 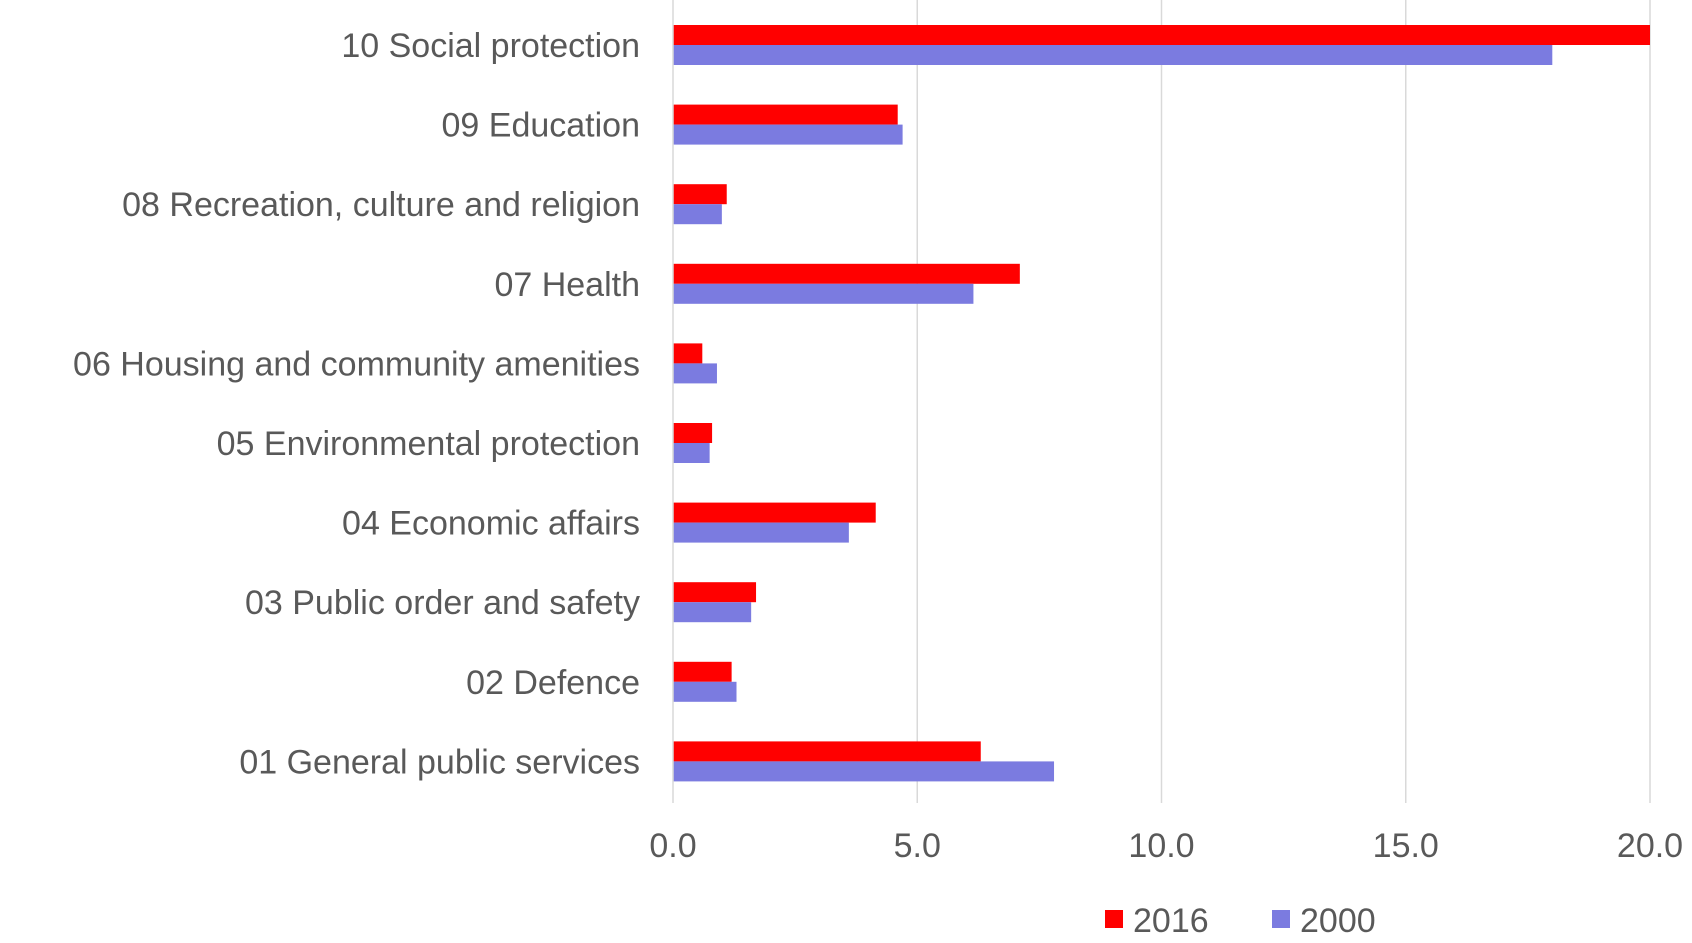 What do you see at coordinates (567, 285) in the screenshot?
I see `category-label: 07 Health` at bounding box center [567, 285].